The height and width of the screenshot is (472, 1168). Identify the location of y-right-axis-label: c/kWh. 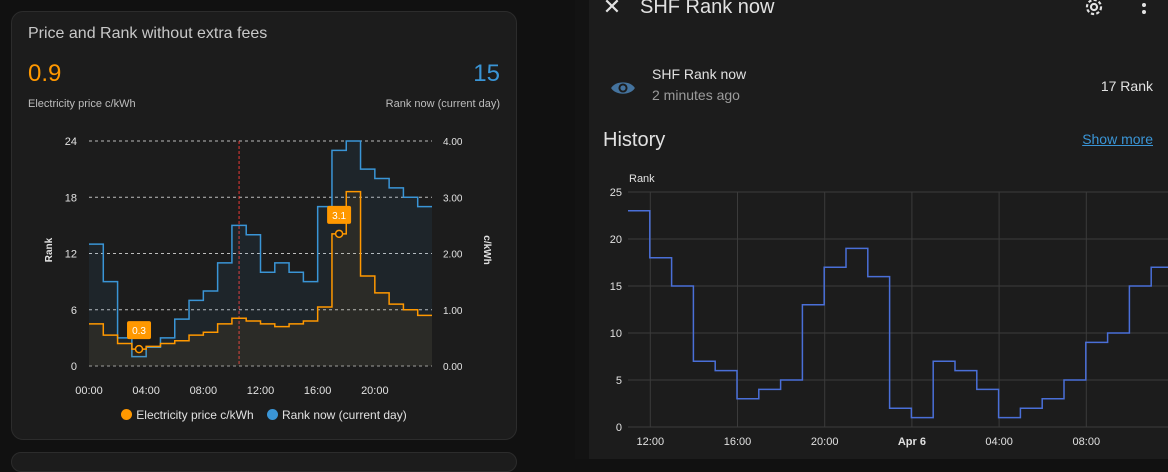
(486, 249).